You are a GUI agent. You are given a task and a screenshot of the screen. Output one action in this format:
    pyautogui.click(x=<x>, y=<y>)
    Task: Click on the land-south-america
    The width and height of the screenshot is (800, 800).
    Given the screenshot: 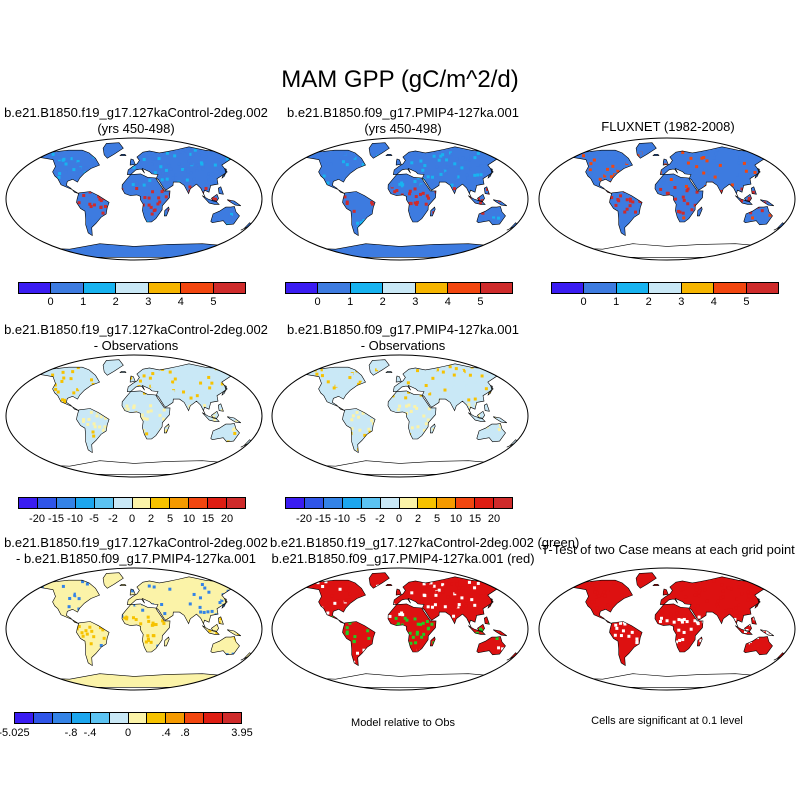 What is the action you would take?
    pyautogui.click(x=626, y=213)
    